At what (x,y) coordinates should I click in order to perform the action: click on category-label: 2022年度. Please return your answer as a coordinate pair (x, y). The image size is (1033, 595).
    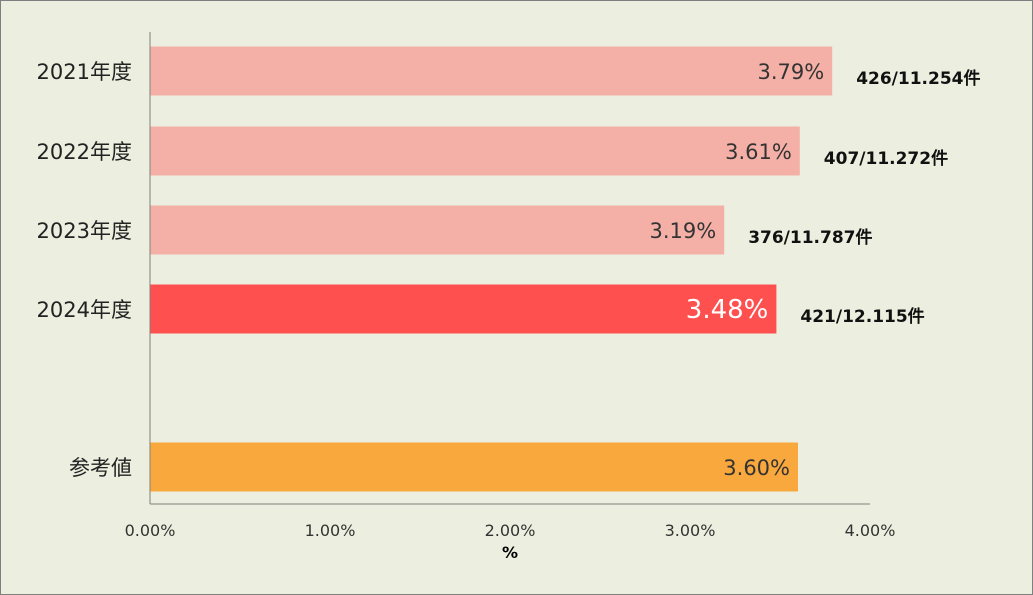
    Looking at the image, I should click on (84, 152).